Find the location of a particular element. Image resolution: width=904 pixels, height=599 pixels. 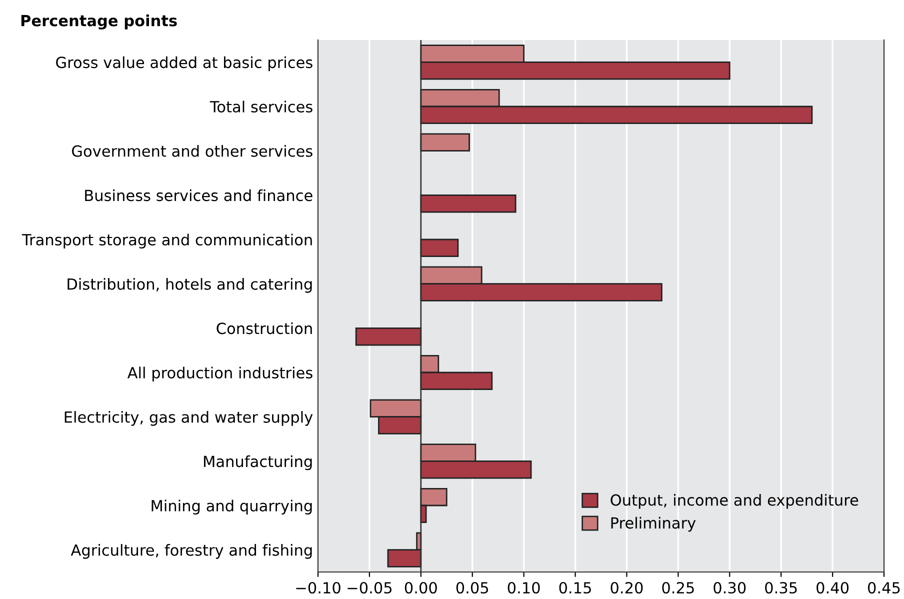

legend-label: Preliminary is located at coordinates (653, 524).